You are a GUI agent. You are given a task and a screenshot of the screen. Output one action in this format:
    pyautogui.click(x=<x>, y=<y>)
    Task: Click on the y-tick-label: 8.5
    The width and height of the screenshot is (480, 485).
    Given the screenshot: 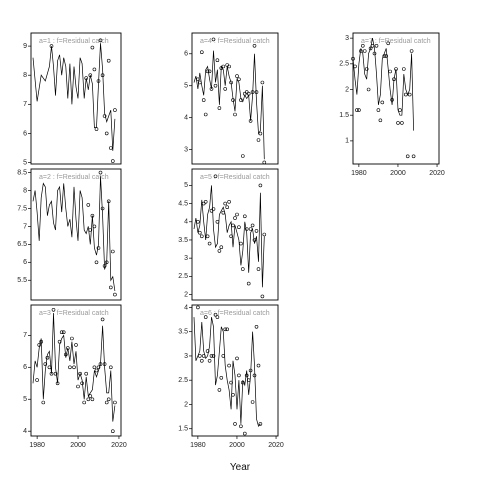 What is the action you would take?
    pyautogui.click(x=22, y=172)
    